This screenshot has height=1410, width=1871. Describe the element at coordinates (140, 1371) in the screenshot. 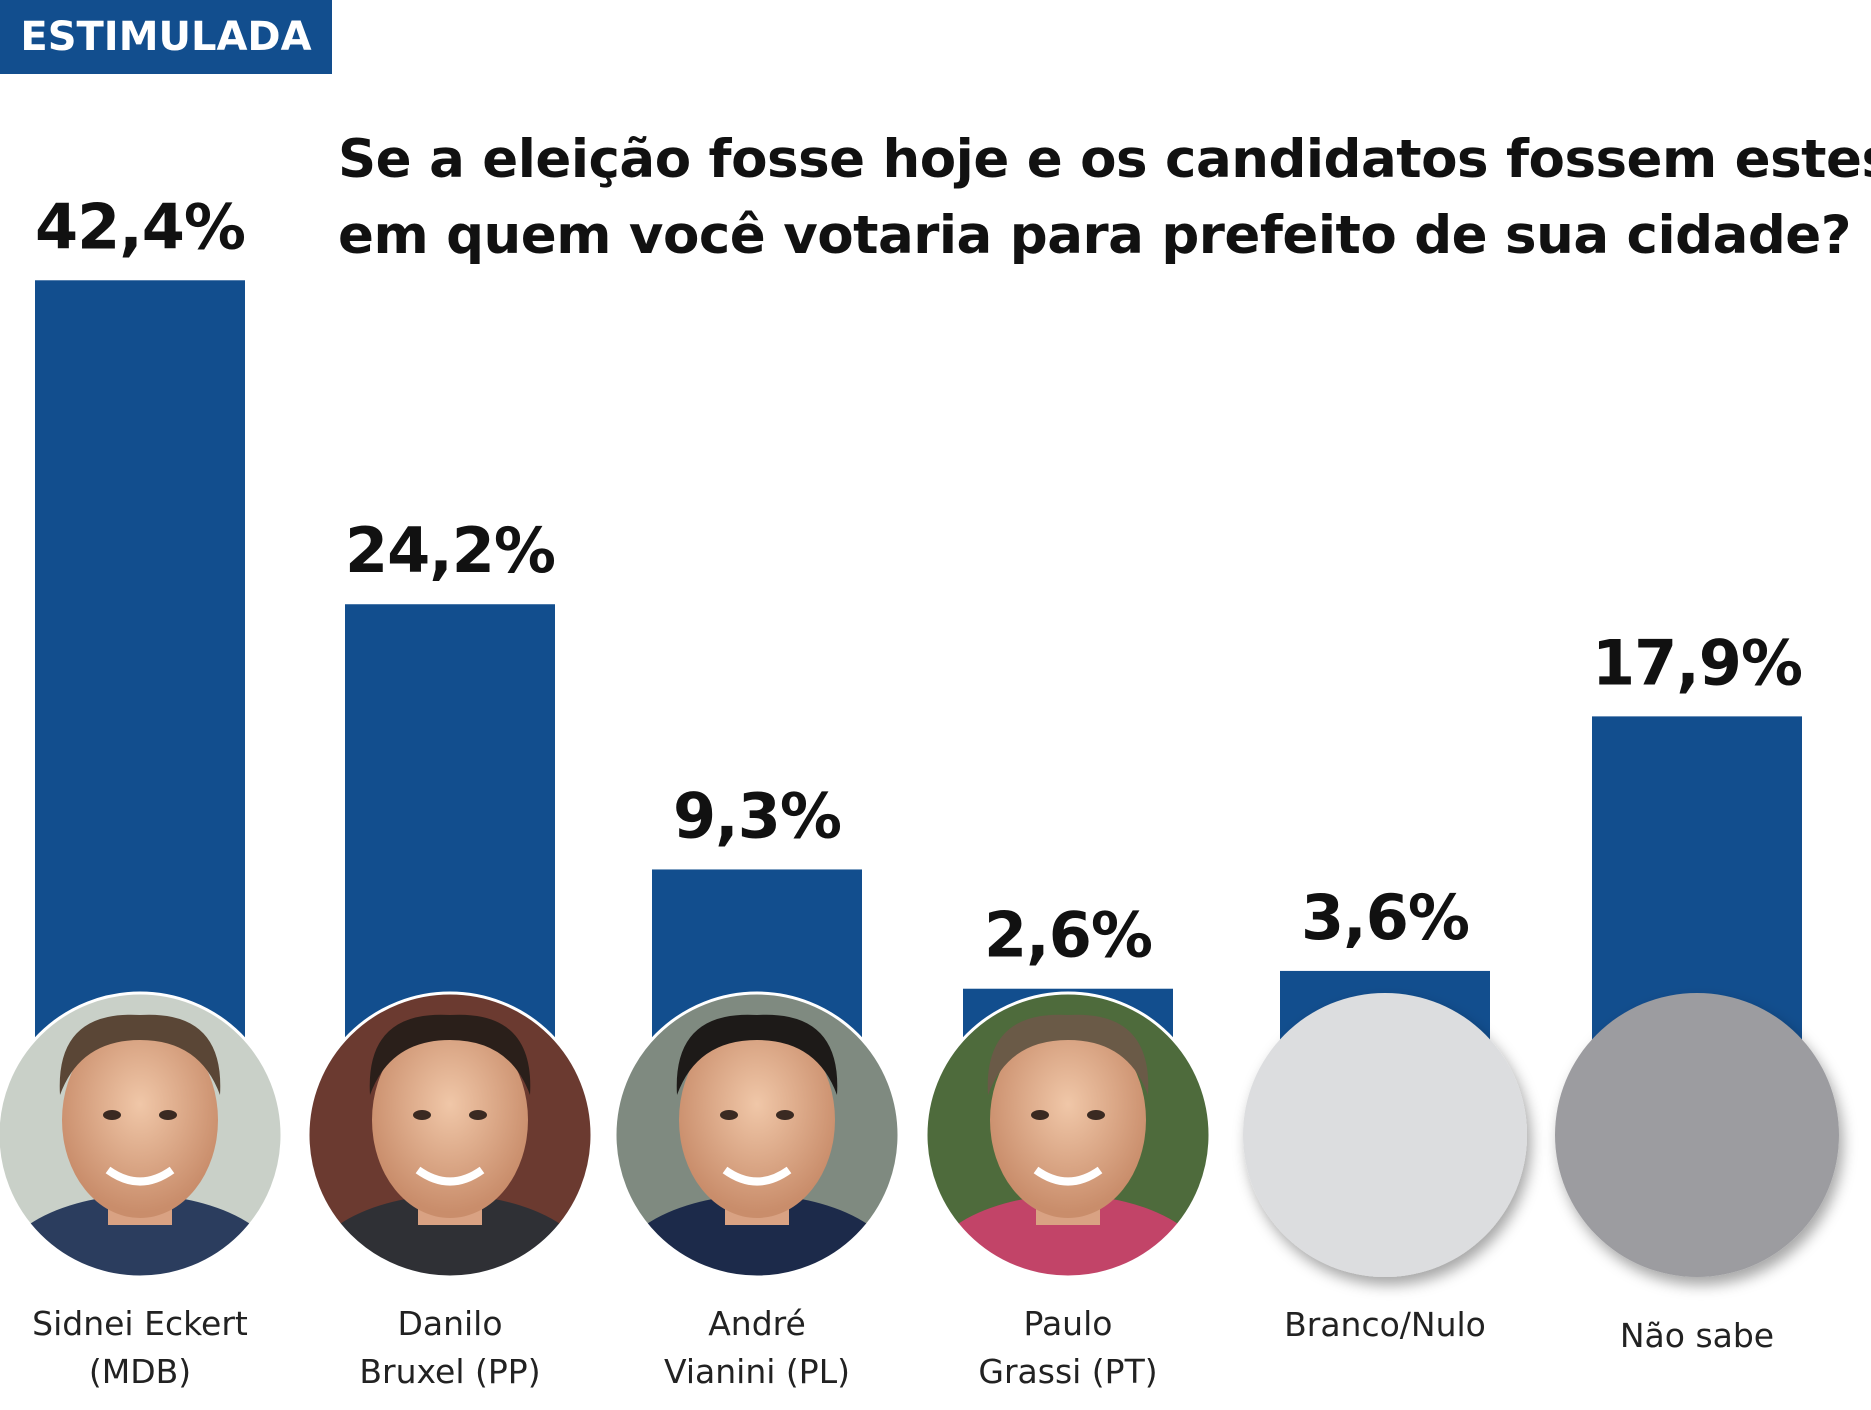

I see `category-label-1-line-2: (MDB)` at that location.